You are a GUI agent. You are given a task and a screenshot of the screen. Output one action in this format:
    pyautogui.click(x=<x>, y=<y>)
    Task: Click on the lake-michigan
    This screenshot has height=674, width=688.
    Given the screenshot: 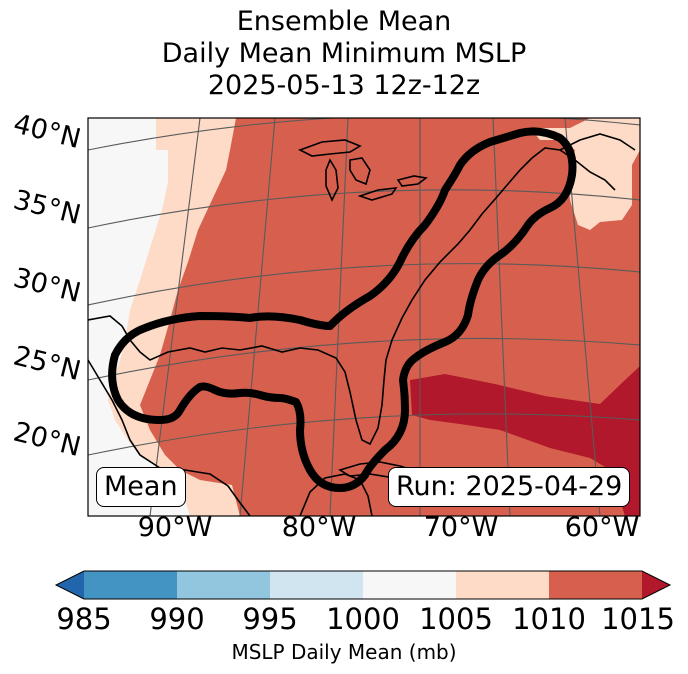 What is the action you would take?
    pyautogui.click(x=332, y=180)
    